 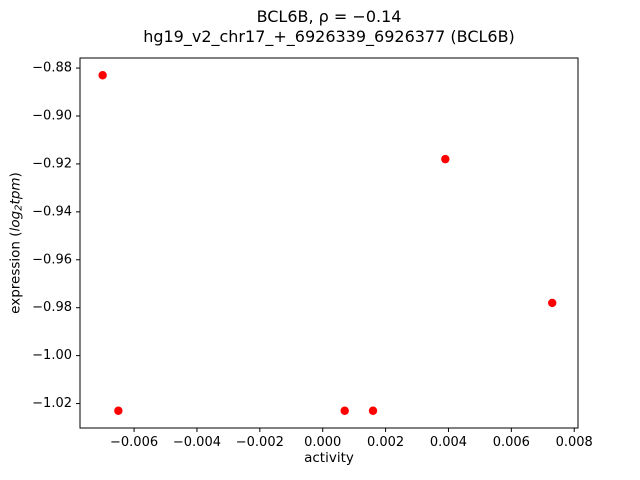 What do you see at coordinates (52, 115) in the screenshot?
I see `y-tick-label: −0.90` at bounding box center [52, 115].